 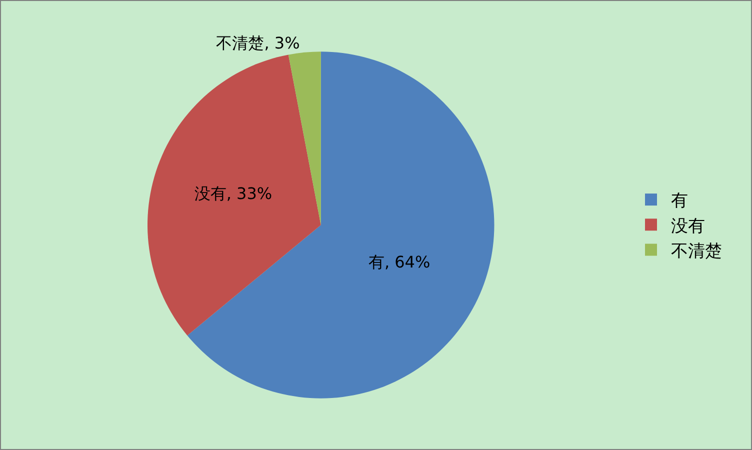 What do you see at coordinates (233, 193) in the screenshot?
I see `data-label: 没有, 33%` at bounding box center [233, 193].